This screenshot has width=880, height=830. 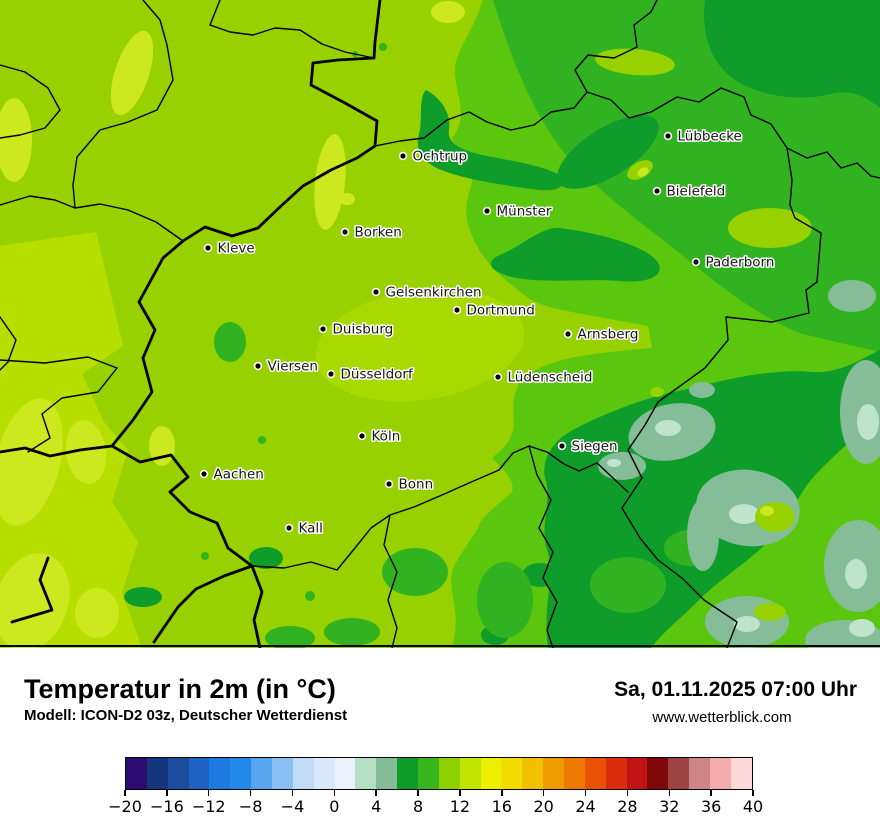 What do you see at coordinates (501, 311) in the screenshot?
I see `city-label: Dortmund` at bounding box center [501, 311].